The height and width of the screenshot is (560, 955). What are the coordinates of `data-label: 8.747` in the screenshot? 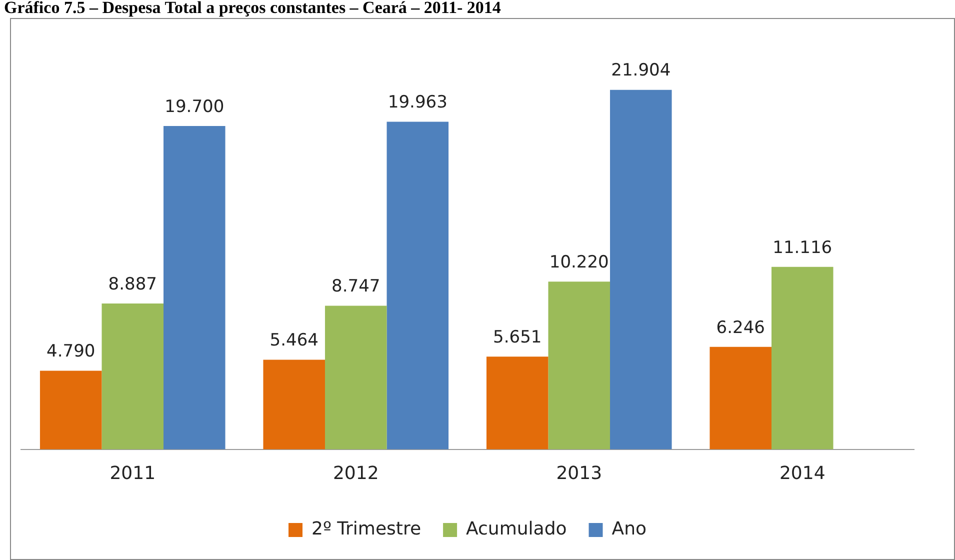 It's located at (356, 286).